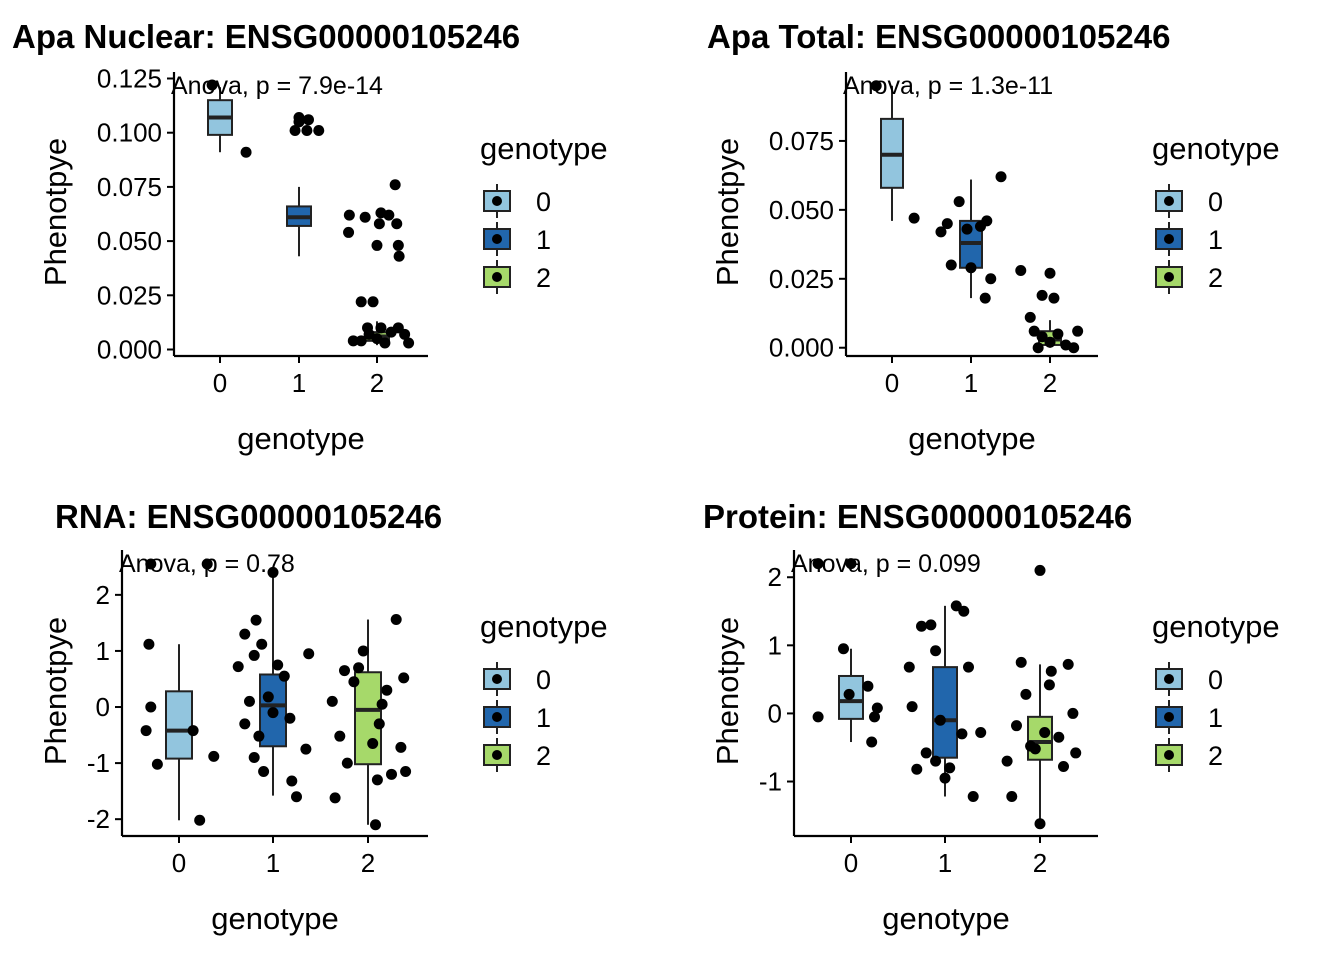  Describe the element at coordinates (775, 577) in the screenshot. I see `y-tick-label: 2` at that location.